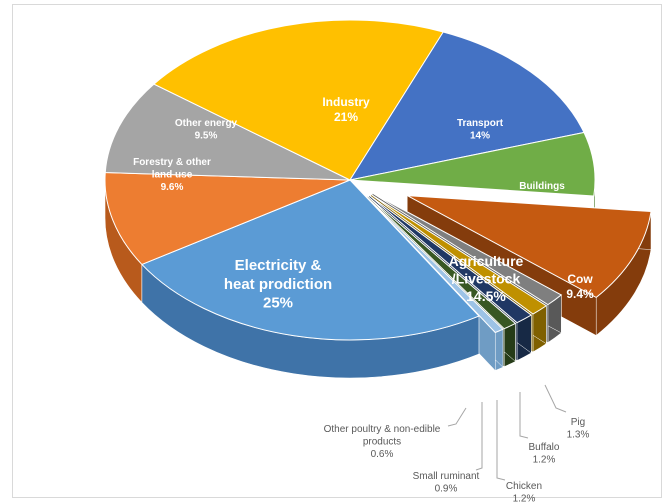 This screenshot has height=502, width=670. What do you see at coordinates (524, 415) in the screenshot?
I see `leader-buffalo` at bounding box center [524, 415].